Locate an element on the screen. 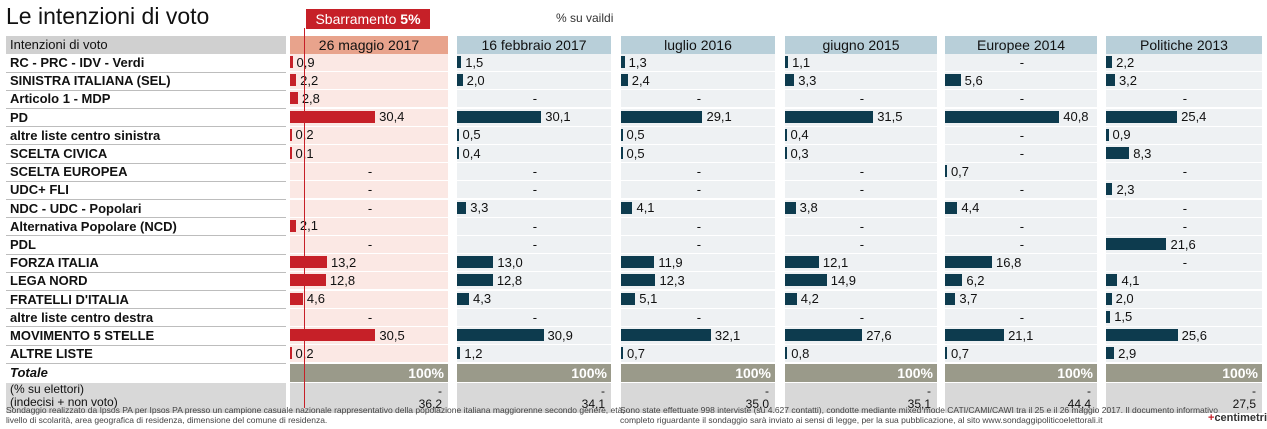  bar-value-label: 16,8 is located at coordinates (1009, 262).